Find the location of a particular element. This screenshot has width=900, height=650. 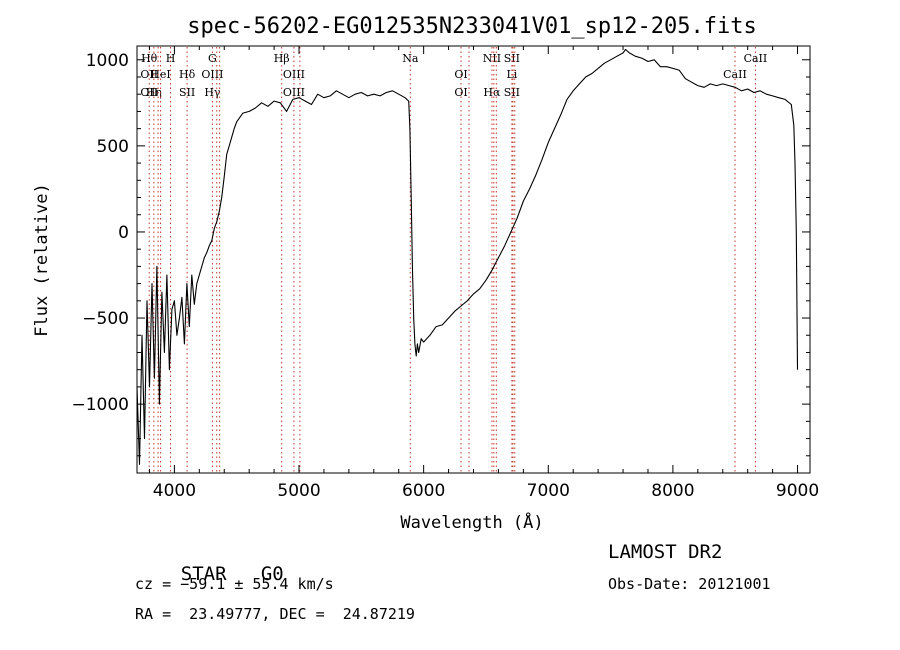

emission-line-label: Hδ is located at coordinates (187, 74).